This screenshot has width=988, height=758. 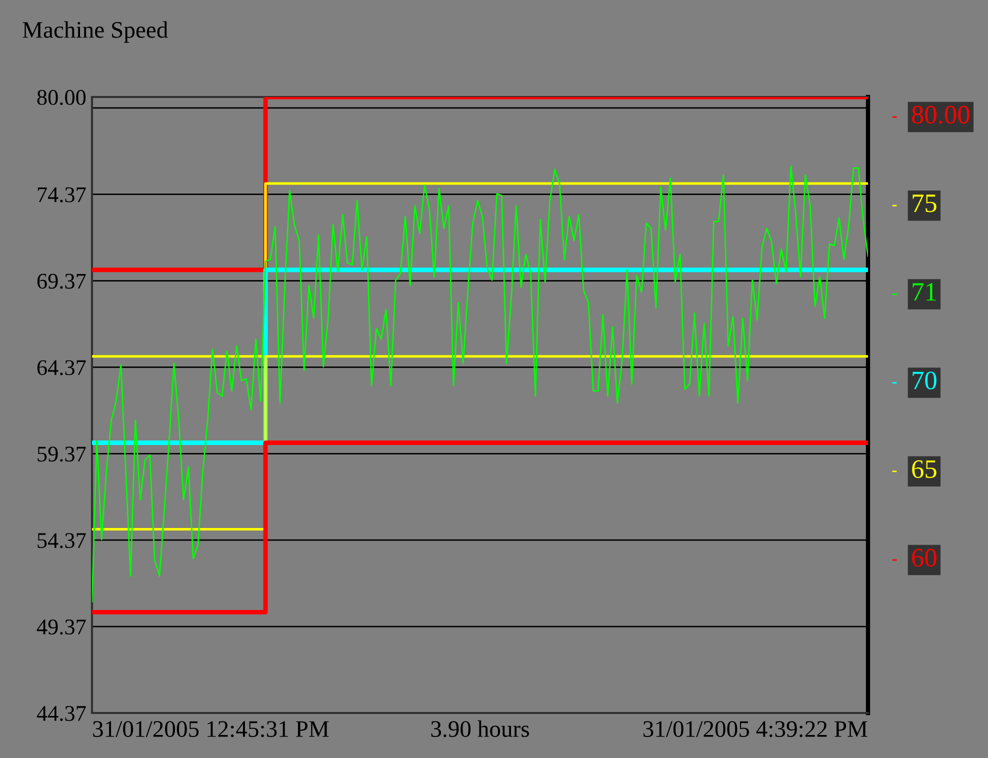 I want to click on legend-label: 65, so click(x=924, y=469).